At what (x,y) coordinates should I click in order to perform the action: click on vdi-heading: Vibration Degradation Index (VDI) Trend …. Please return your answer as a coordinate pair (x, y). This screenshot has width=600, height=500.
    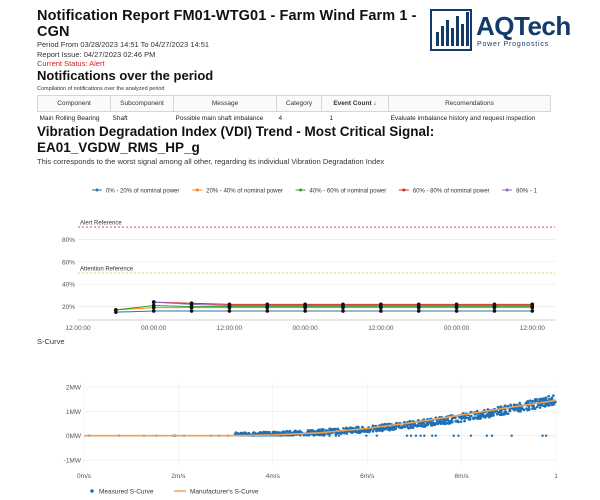
    Looking at the image, I should click on (236, 139).